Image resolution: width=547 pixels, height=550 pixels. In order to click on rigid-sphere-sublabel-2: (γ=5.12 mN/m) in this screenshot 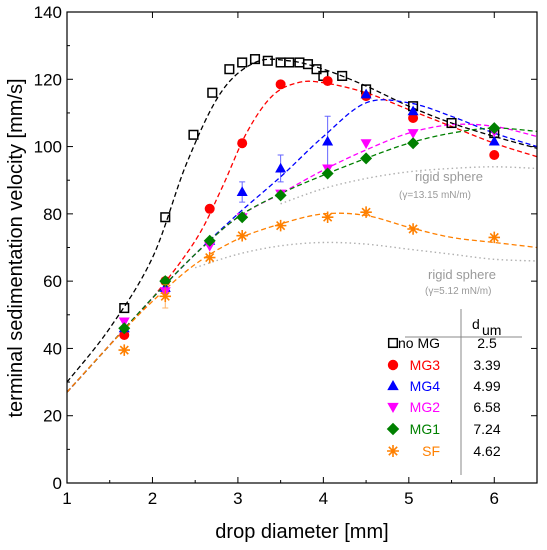, I will do `click(458, 291)`.